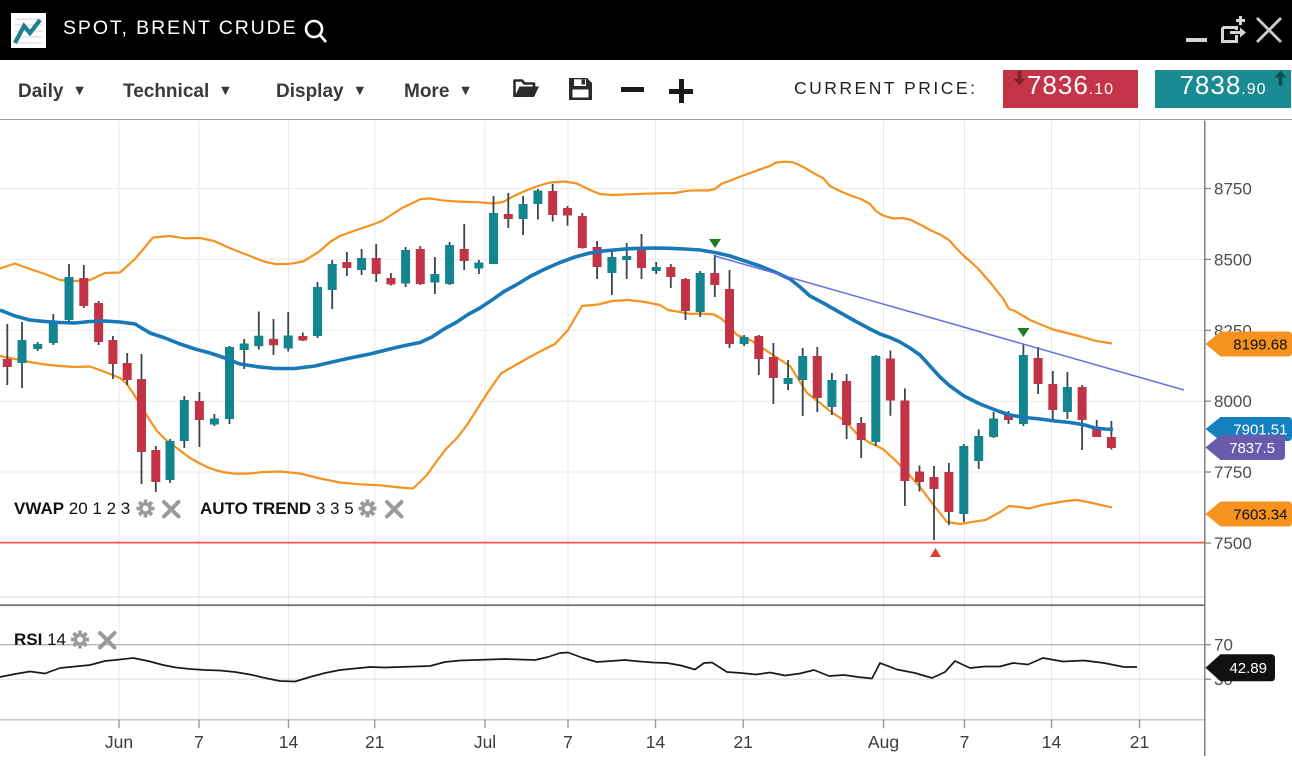 Image resolution: width=1292 pixels, height=766 pixels. I want to click on svg-text: AUTO TREND 3 3 5, so click(277, 508).